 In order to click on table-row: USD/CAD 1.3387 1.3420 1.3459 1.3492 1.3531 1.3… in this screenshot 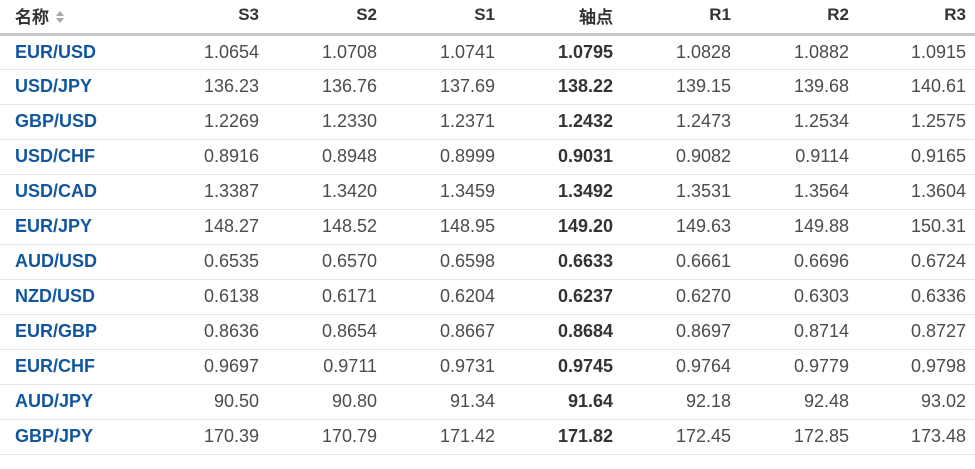, I will do `click(487, 192)`.